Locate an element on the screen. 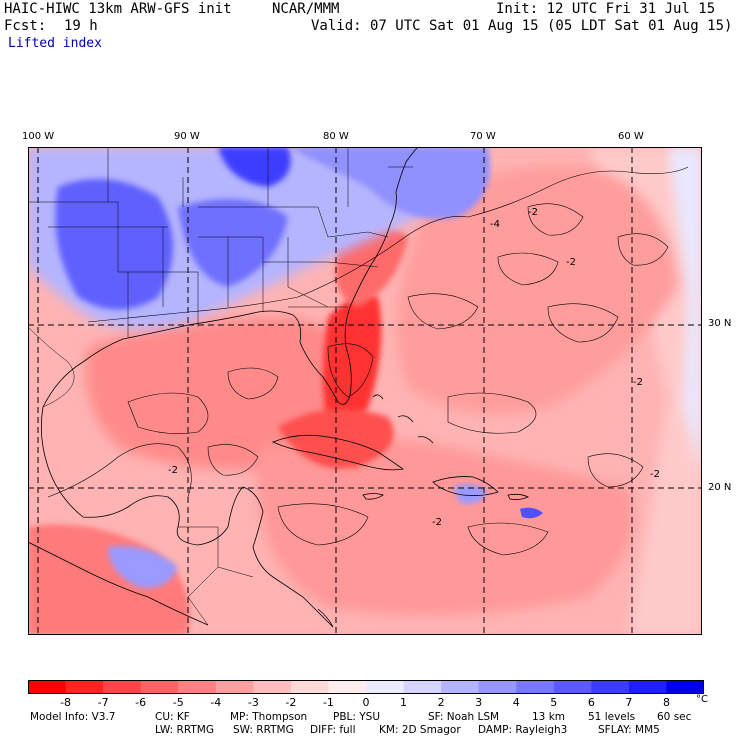  colorbar-tick-label: -5 is located at coordinates (178, 702).